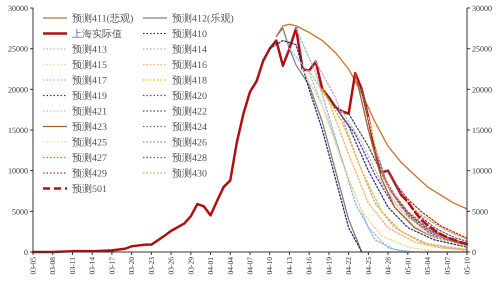 This screenshot has height=286, width=500. Describe the element at coordinates (18, 171) in the screenshot. I see `y-tick-label: 10000` at that location.